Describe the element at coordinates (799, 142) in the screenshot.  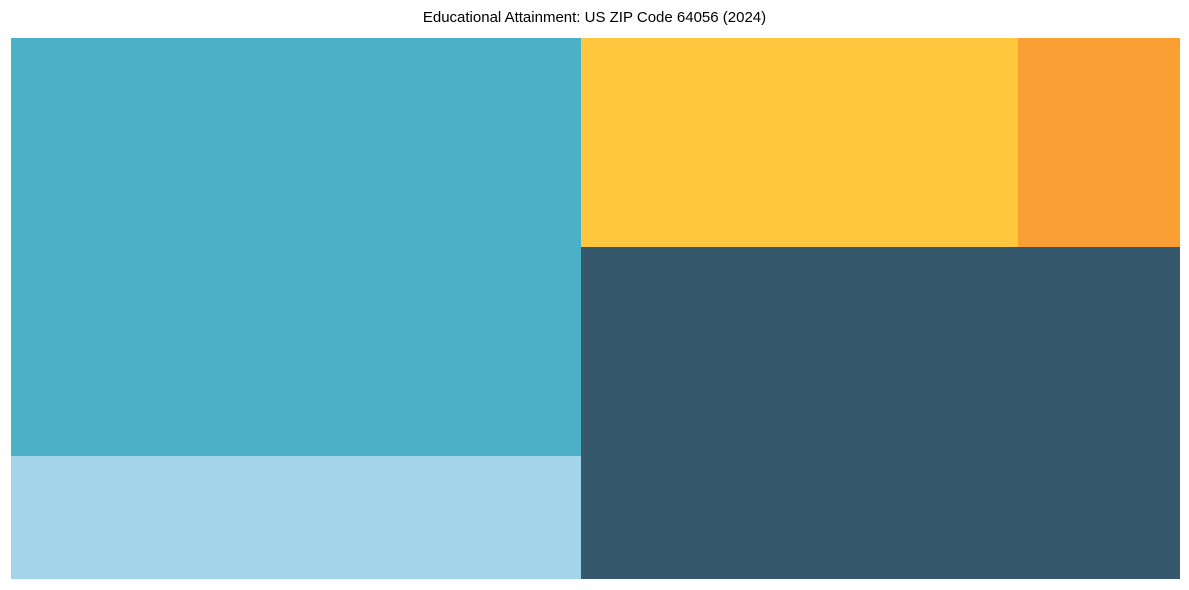
I see `treemap-tile-3-yellow` at that location.